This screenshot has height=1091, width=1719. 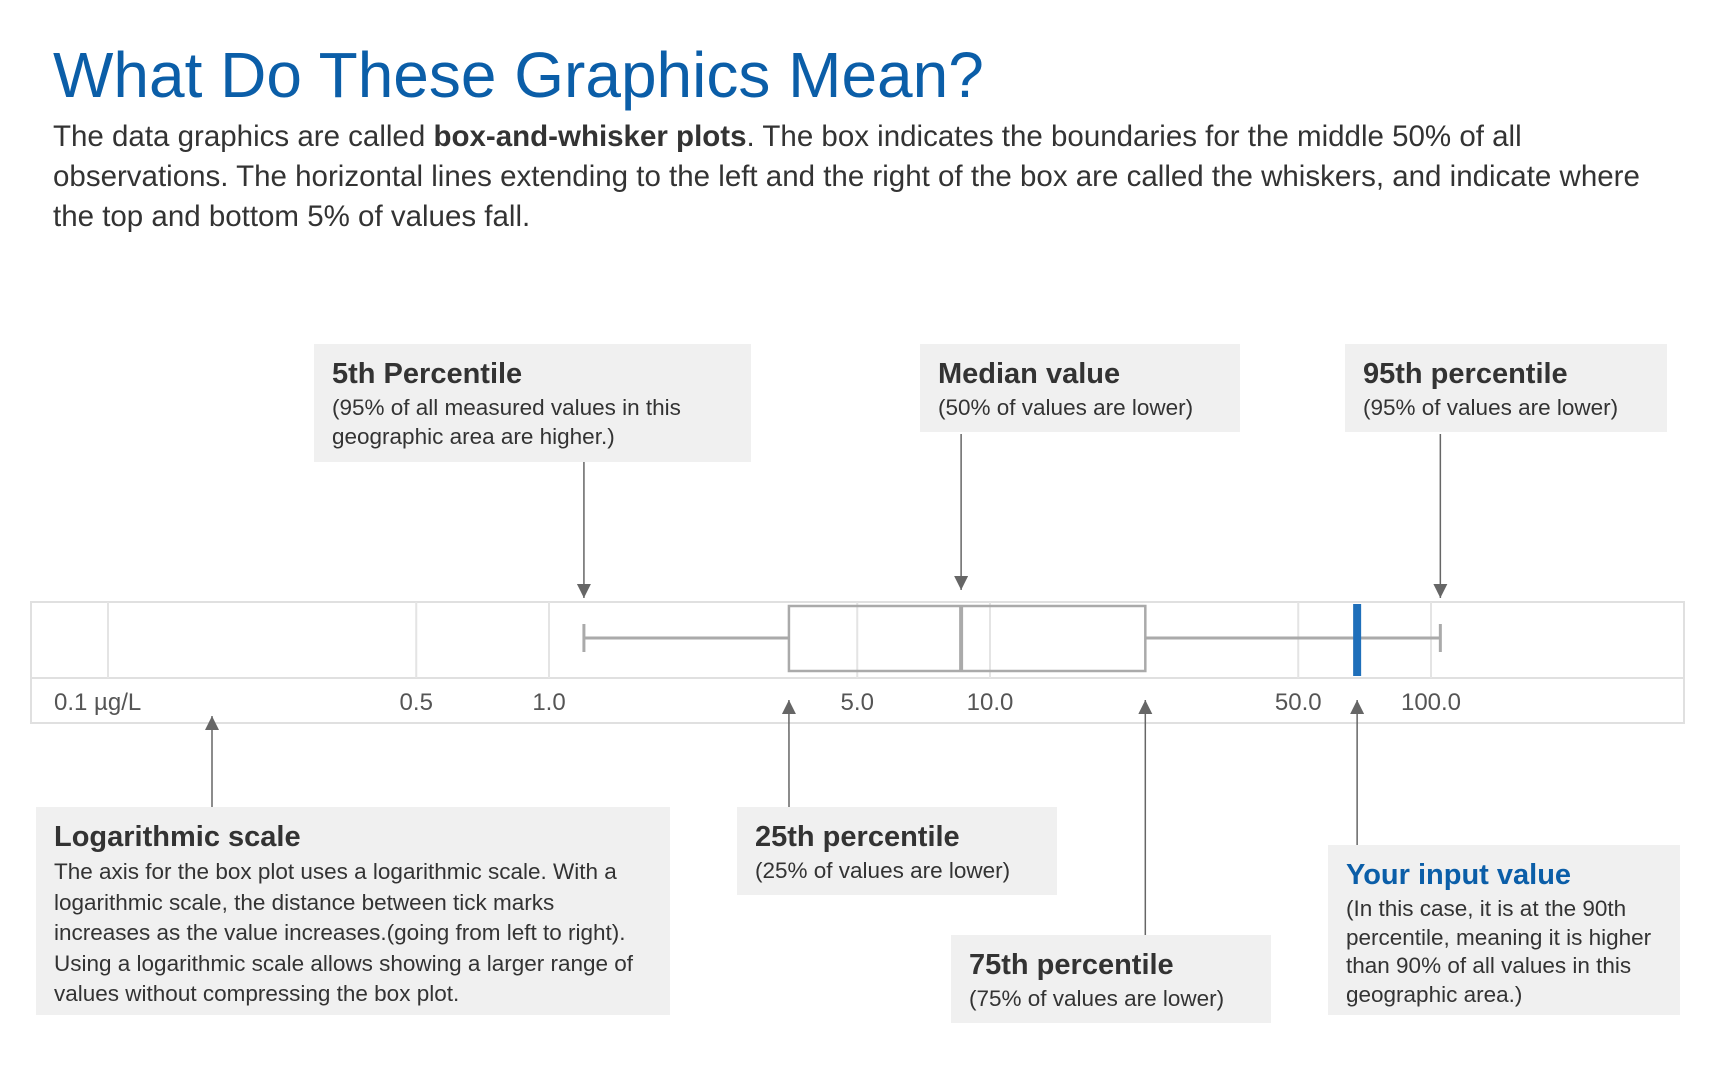 I want to click on callout-median-title: Median value, so click(x=1029, y=374).